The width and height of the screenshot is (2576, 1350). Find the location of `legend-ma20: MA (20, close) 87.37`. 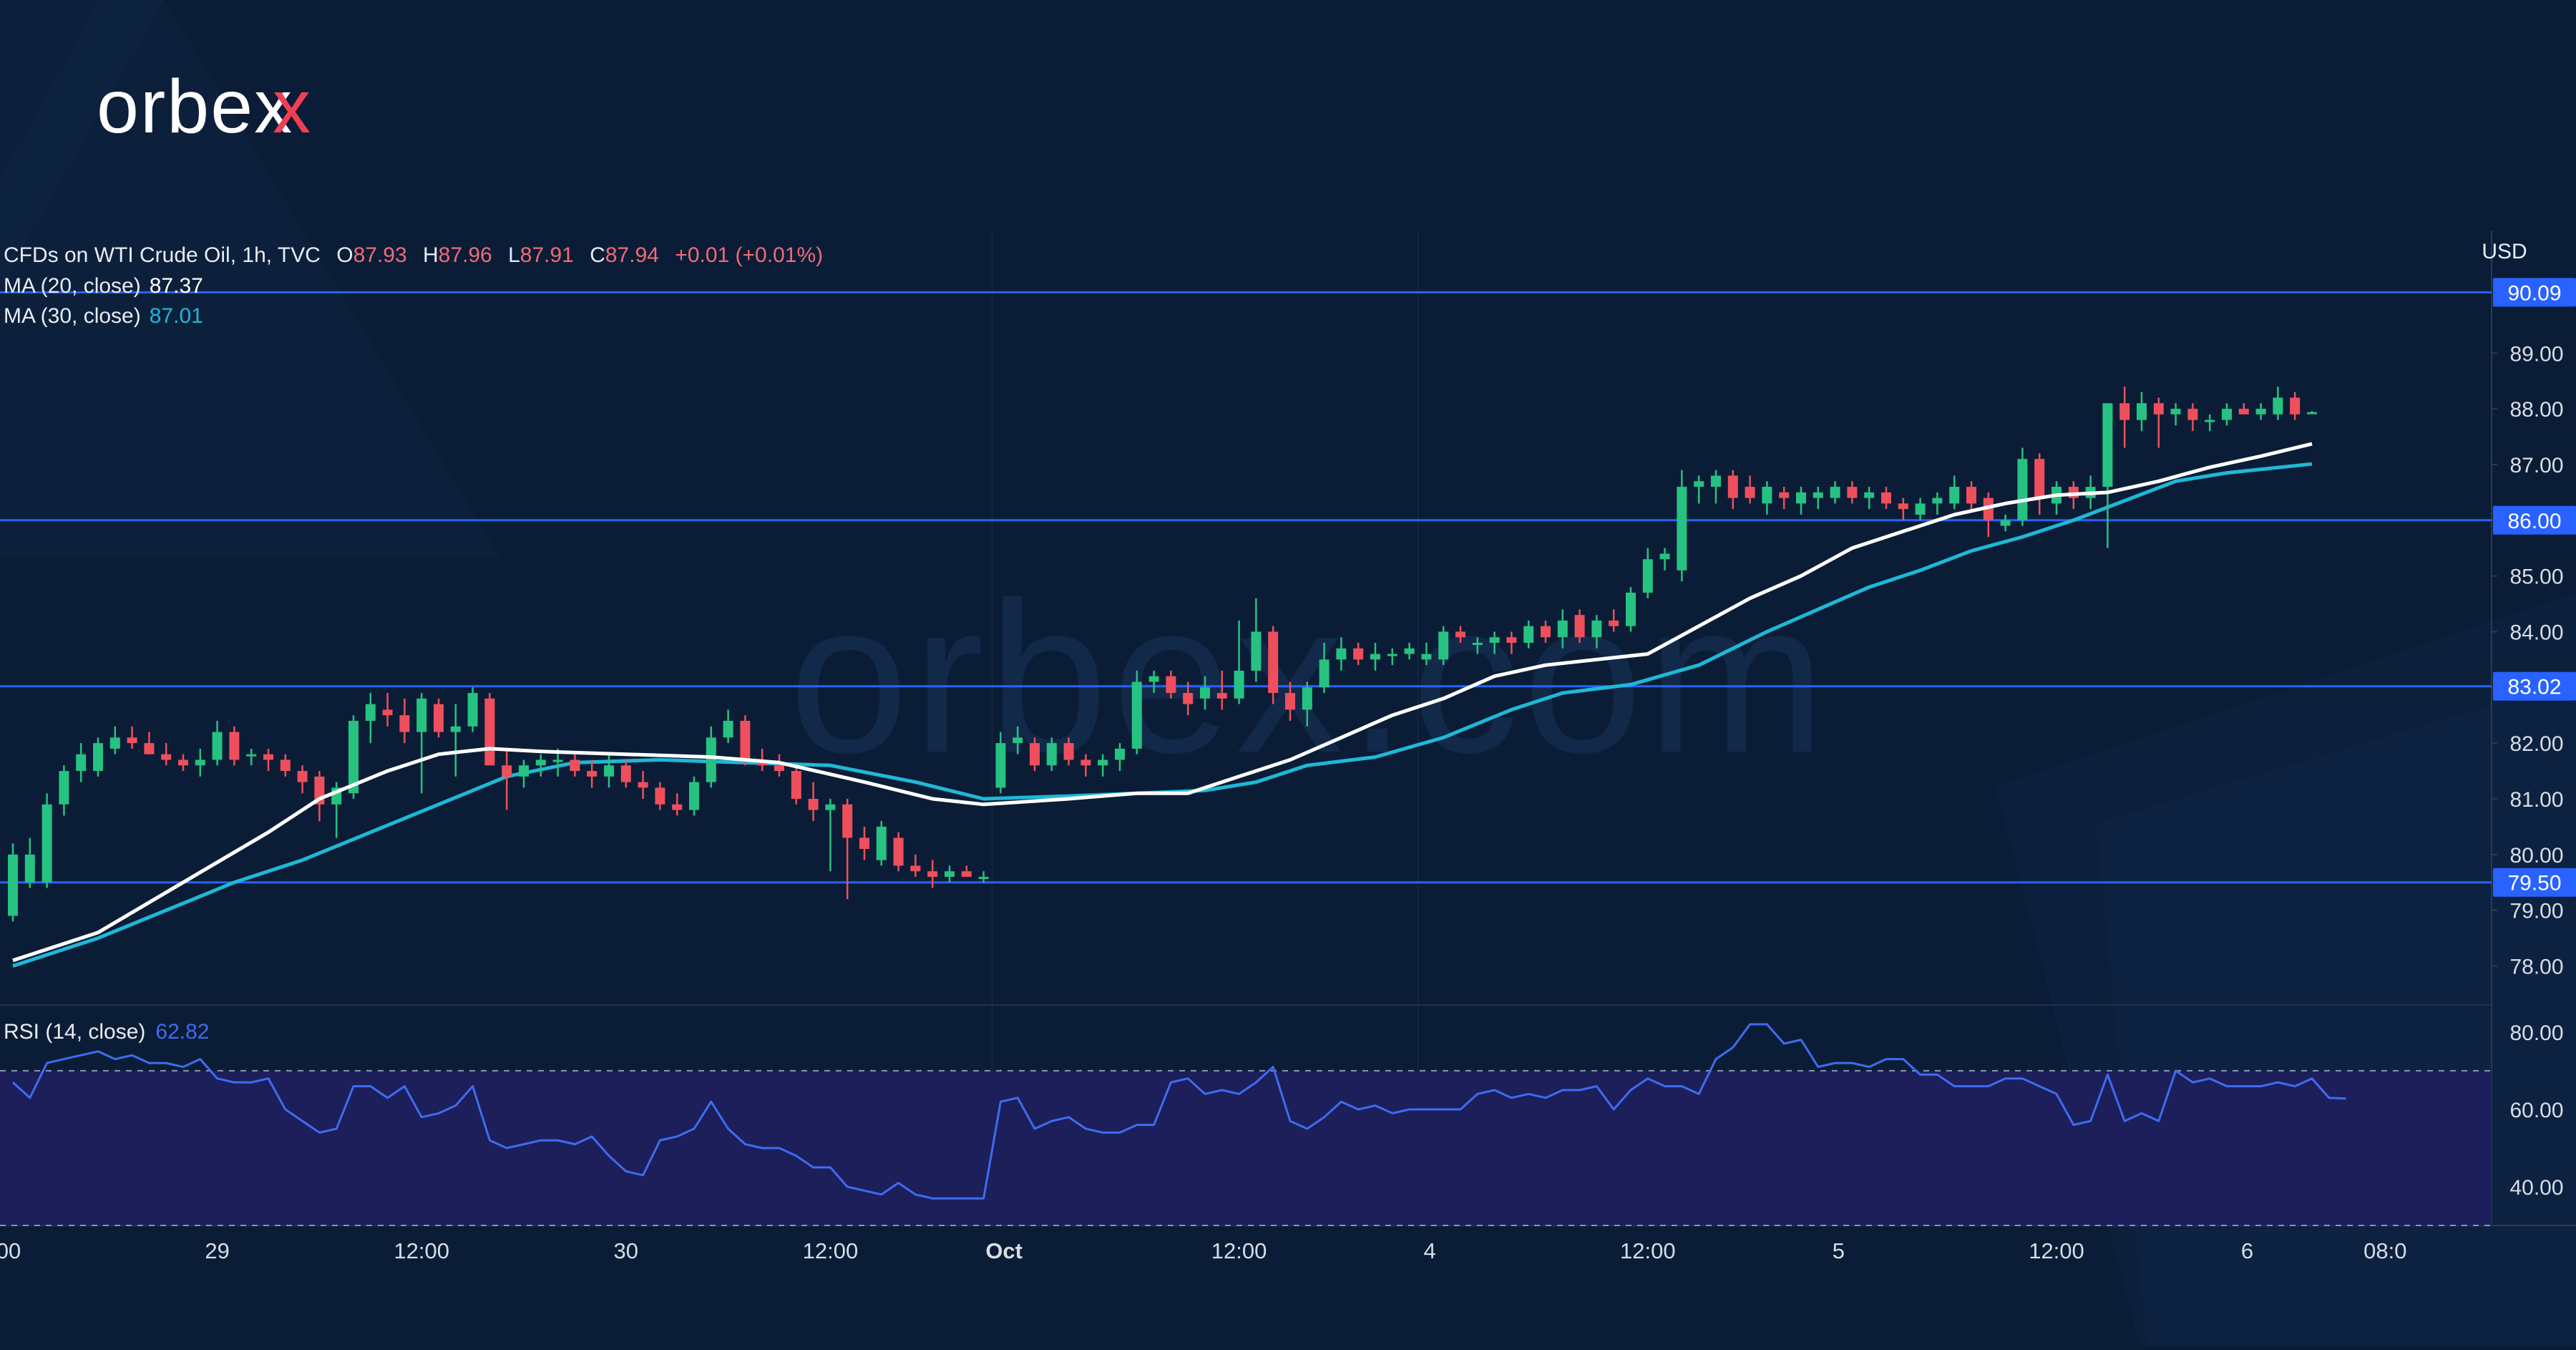

legend-ma20: MA (20, close) 87.37 is located at coordinates (103, 286).